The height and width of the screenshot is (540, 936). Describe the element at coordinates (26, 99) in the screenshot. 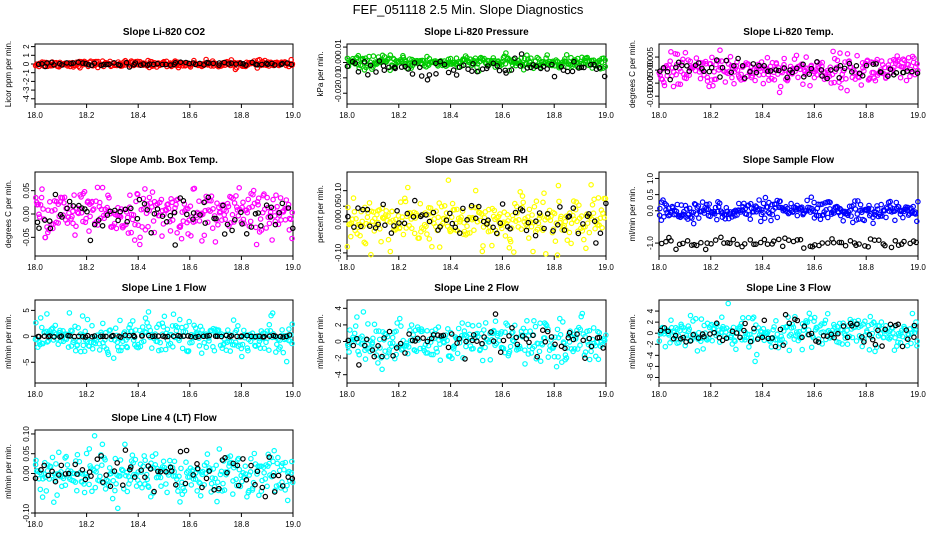

I see `y-tick-label: -4` at that location.